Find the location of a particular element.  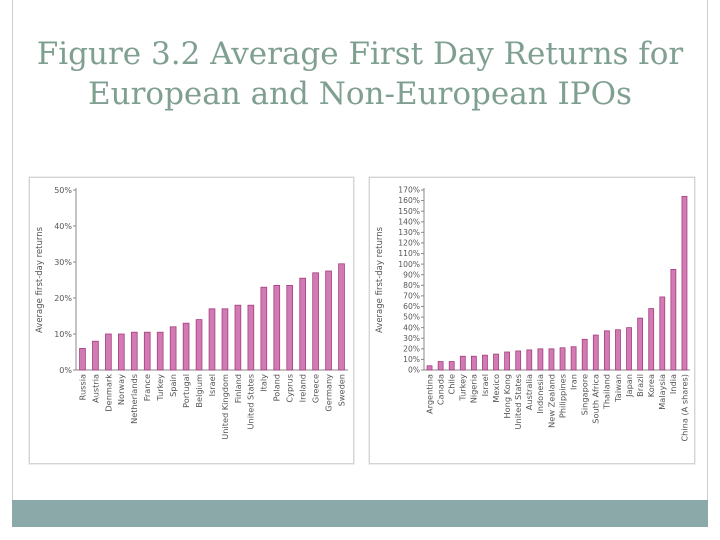

y-tick-label: 90% is located at coordinates (411, 274).